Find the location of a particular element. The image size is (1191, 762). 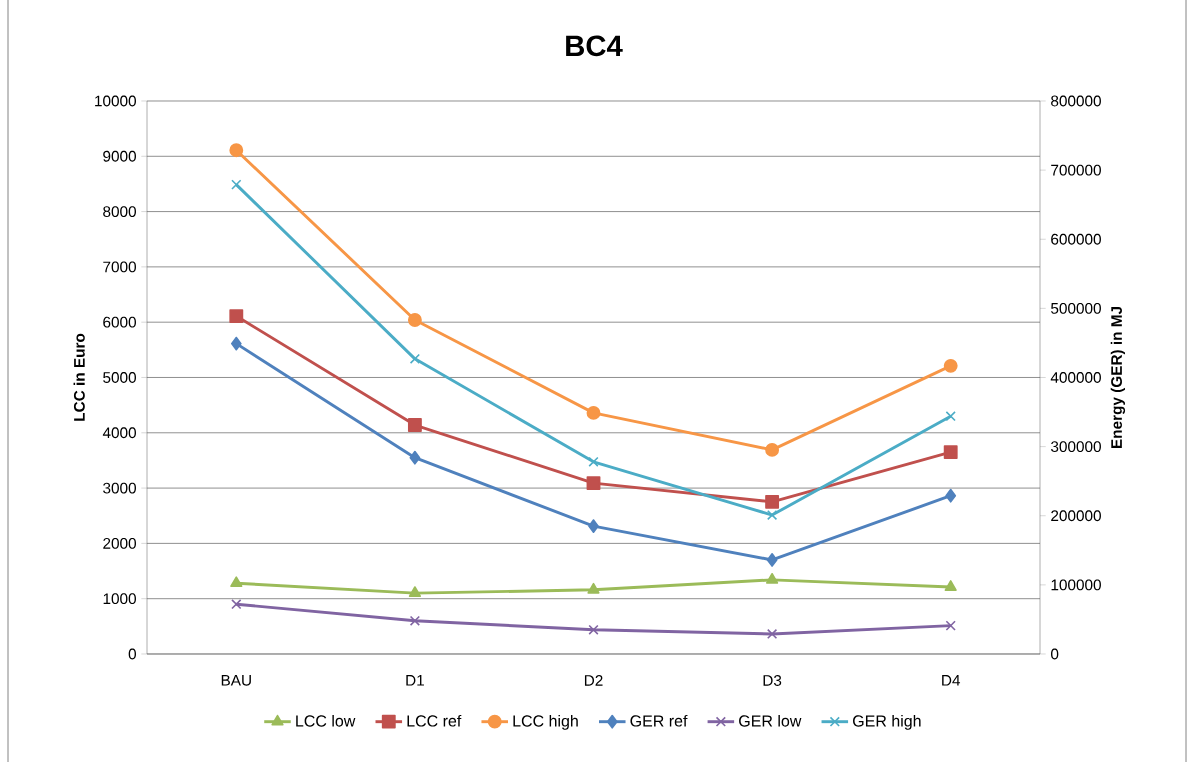

y2-tick-label: 0 is located at coordinates (1055, 654).